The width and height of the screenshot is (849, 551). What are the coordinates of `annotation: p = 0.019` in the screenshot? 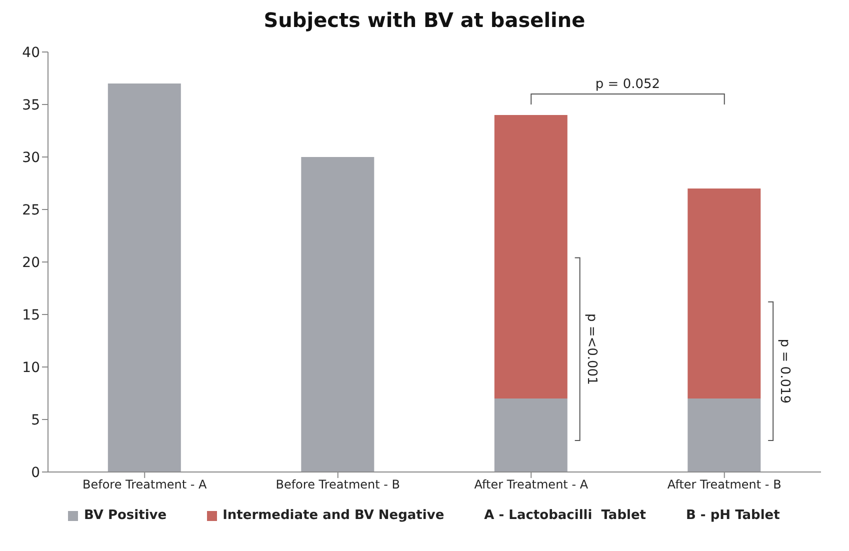 It's located at (784, 371).